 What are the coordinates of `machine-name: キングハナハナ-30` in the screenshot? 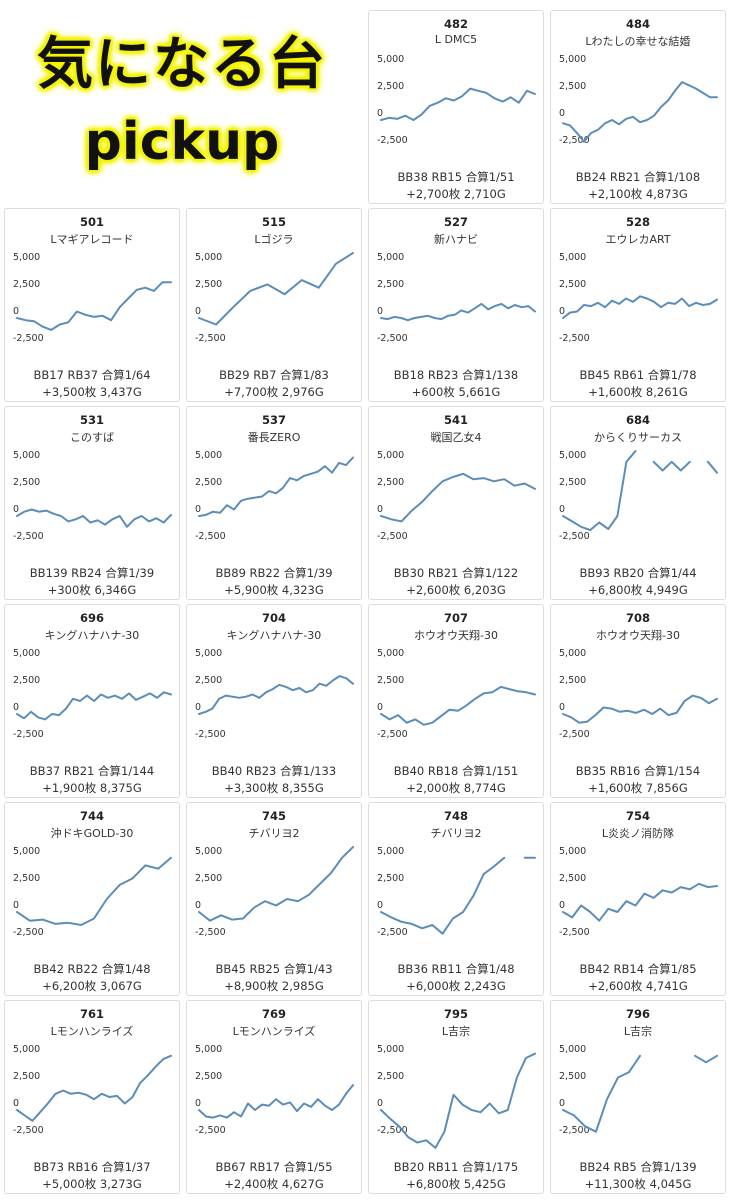 It's located at (92, 635).